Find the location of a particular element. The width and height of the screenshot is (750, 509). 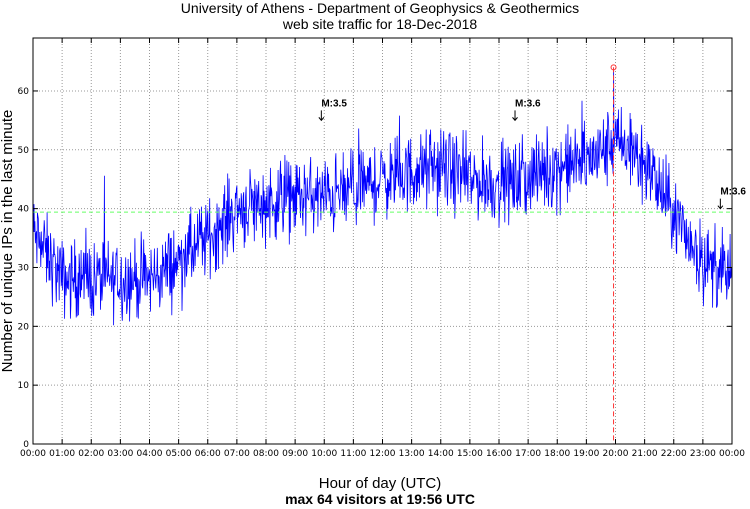

x-tick-label: 15:00 is located at coordinates (470, 454).